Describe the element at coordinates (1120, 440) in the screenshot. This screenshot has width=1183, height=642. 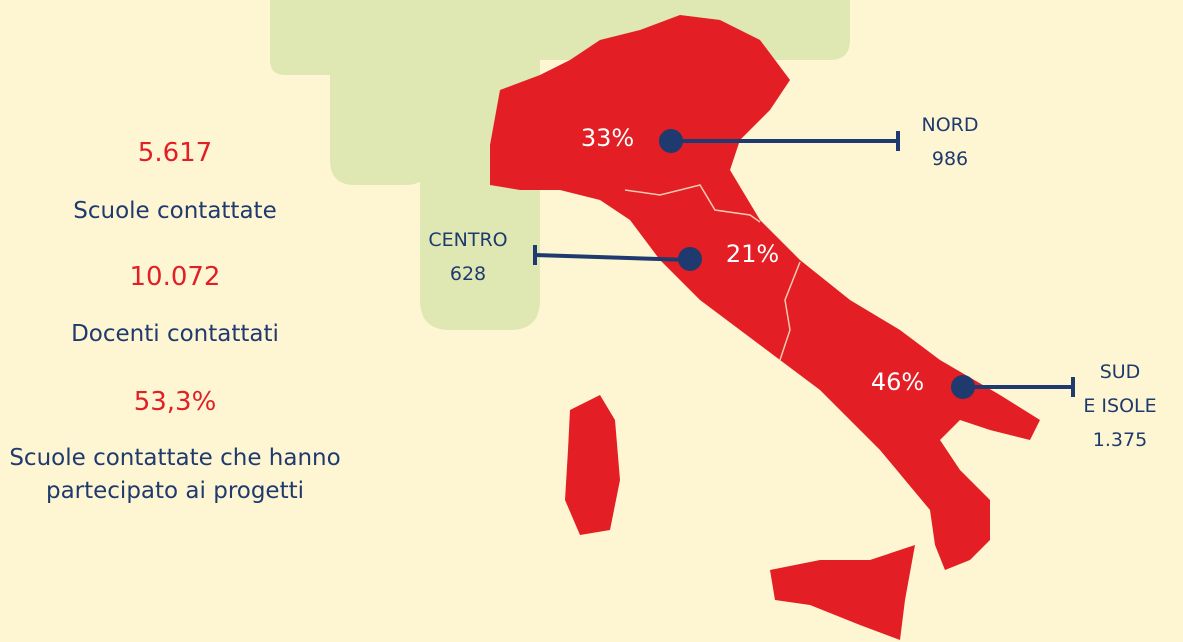
I see `region-count: 1.375` at that location.